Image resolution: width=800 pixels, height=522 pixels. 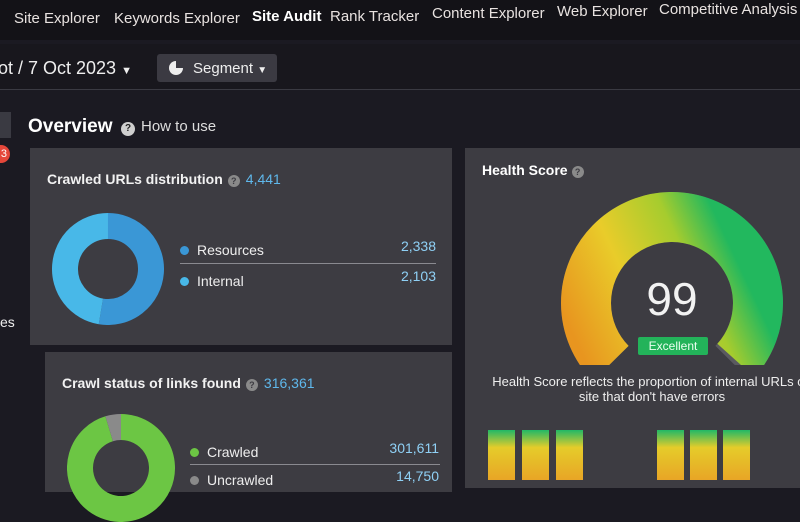 I want to click on legend-crawled: Crawled, so click(x=224, y=452).